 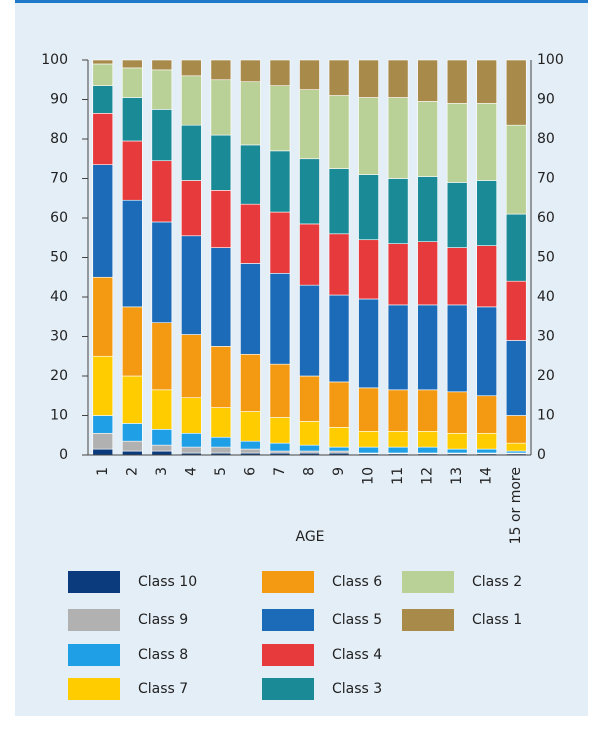 What do you see at coordinates (59, 376) in the screenshot?
I see `y-tick-label: 20` at bounding box center [59, 376].